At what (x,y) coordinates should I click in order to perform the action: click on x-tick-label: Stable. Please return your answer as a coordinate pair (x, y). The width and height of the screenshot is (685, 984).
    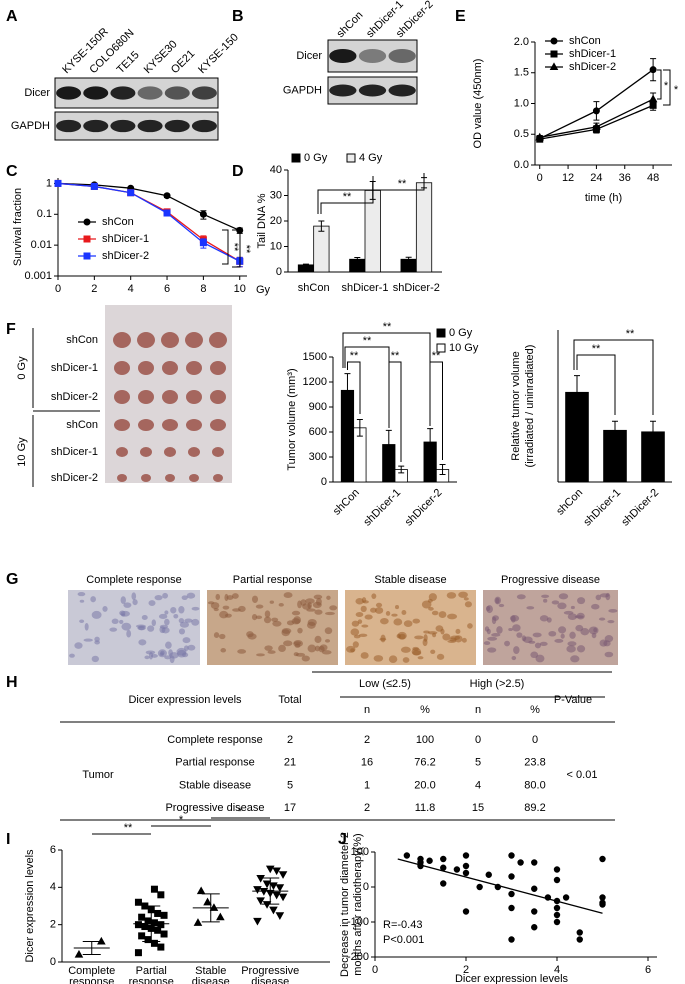
    Looking at the image, I should click on (210, 971).